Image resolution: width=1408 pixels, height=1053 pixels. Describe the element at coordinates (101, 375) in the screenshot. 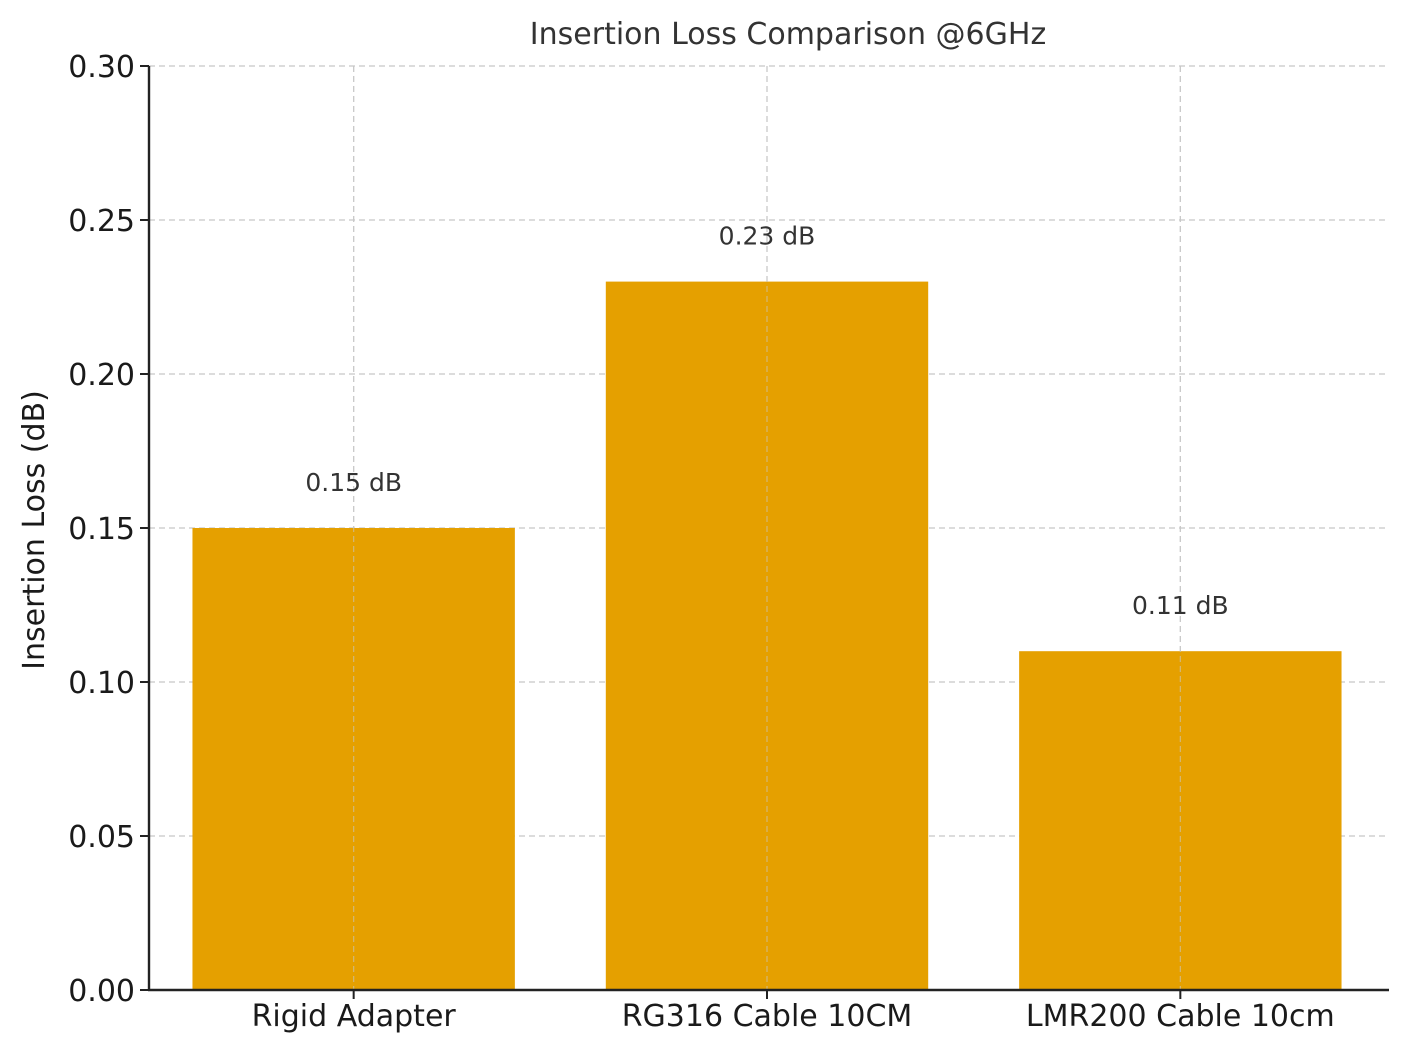

I see `y-tick-label: 0.20` at that location.